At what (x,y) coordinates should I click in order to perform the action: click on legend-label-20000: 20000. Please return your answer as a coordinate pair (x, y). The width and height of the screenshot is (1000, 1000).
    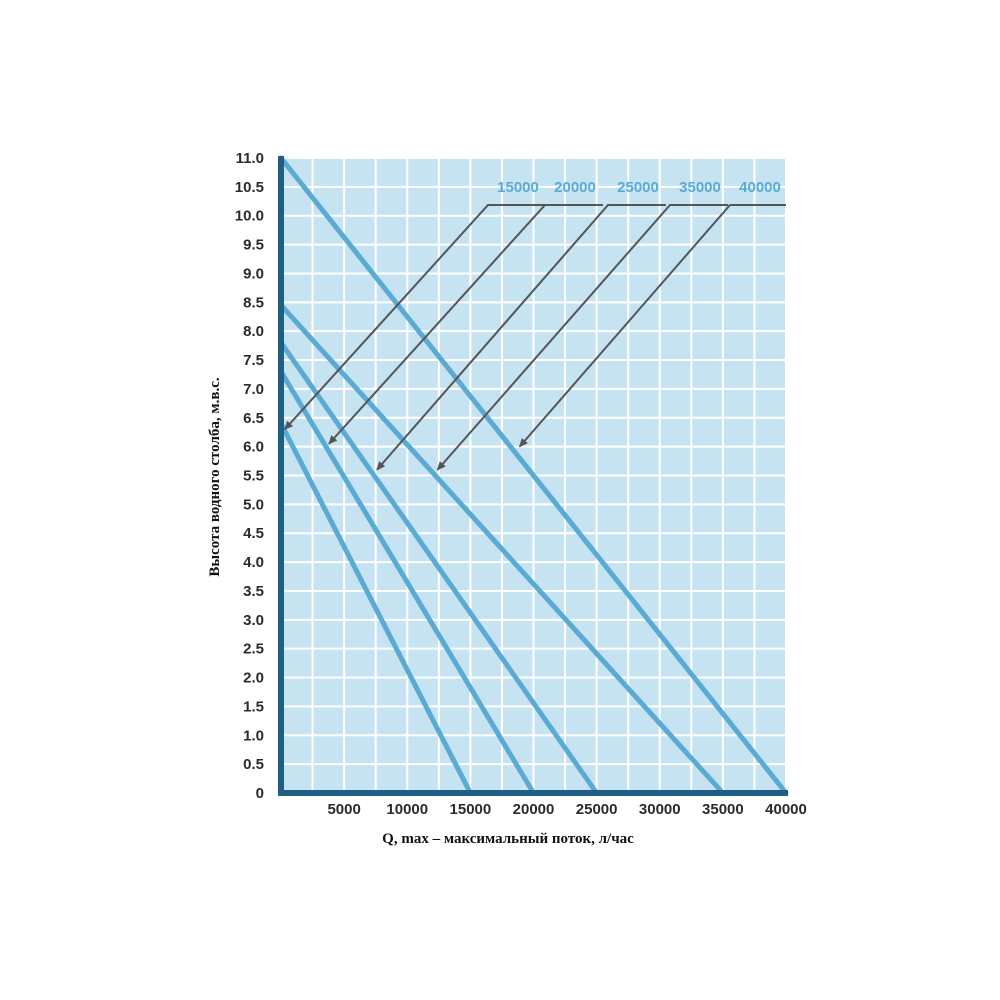
    Looking at the image, I should click on (575, 187).